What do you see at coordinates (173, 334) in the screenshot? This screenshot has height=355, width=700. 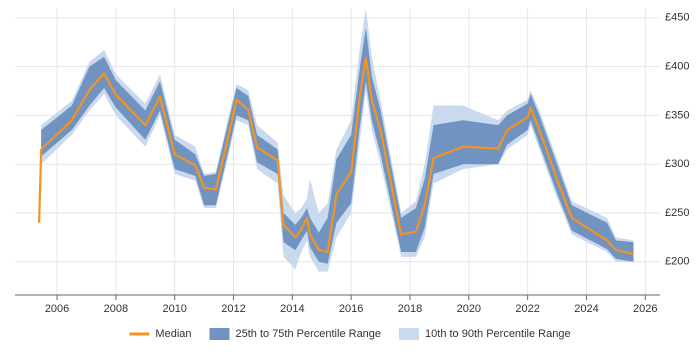 I see `legend-label: Median` at bounding box center [173, 334].